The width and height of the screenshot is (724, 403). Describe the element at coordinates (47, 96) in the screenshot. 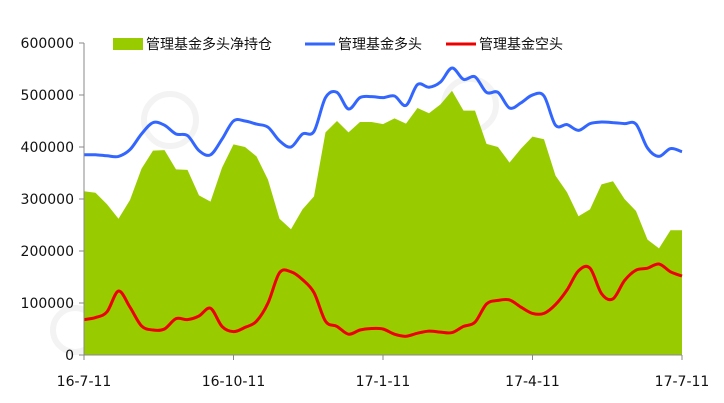

I see `y-tick-label: 500000` at that location.